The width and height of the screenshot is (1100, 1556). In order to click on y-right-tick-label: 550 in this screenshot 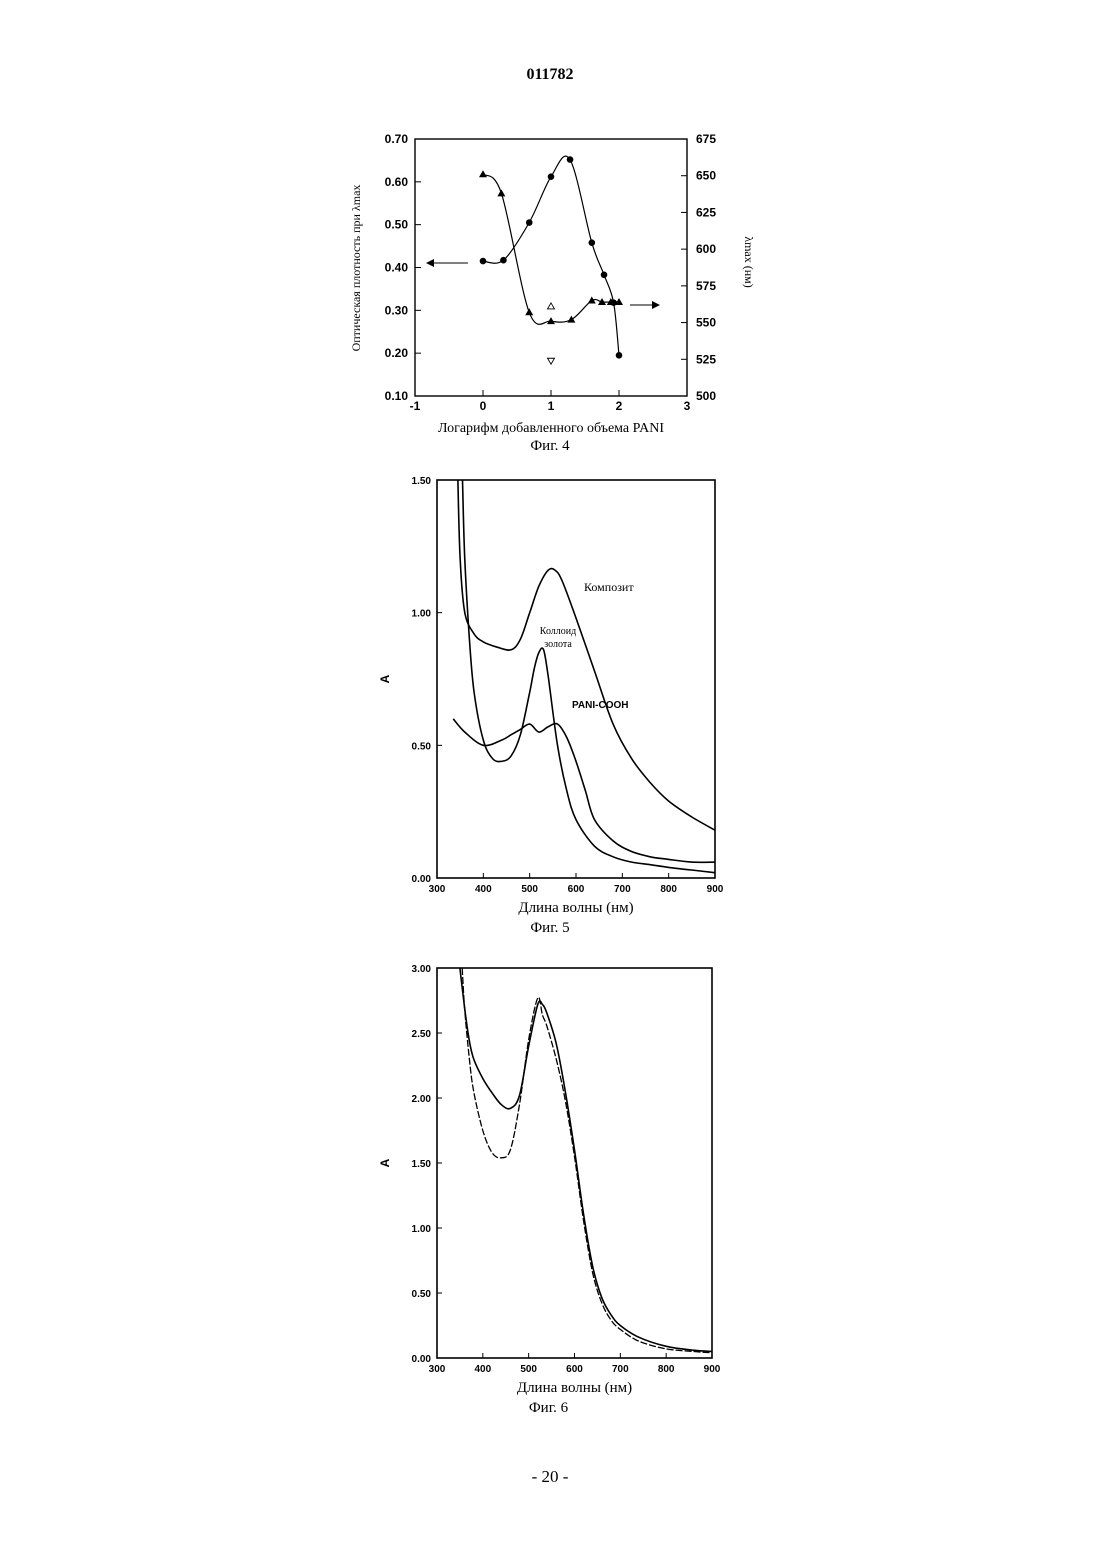, I will do `click(706, 323)`.